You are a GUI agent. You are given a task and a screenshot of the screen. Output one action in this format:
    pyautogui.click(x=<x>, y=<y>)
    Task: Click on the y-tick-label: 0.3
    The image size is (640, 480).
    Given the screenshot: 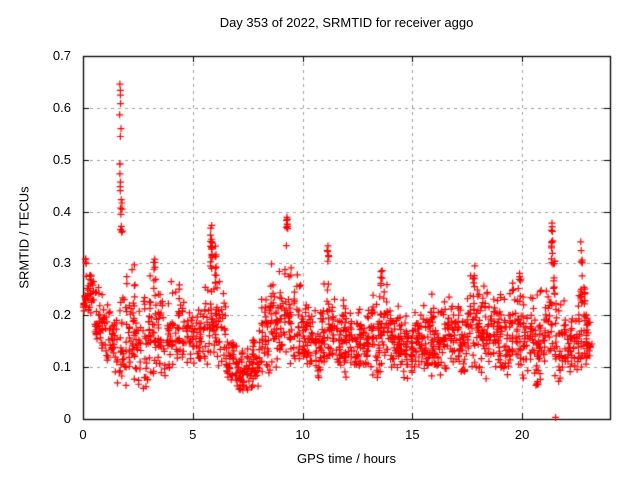 What is the action you would take?
    pyautogui.click(x=61, y=263)
    